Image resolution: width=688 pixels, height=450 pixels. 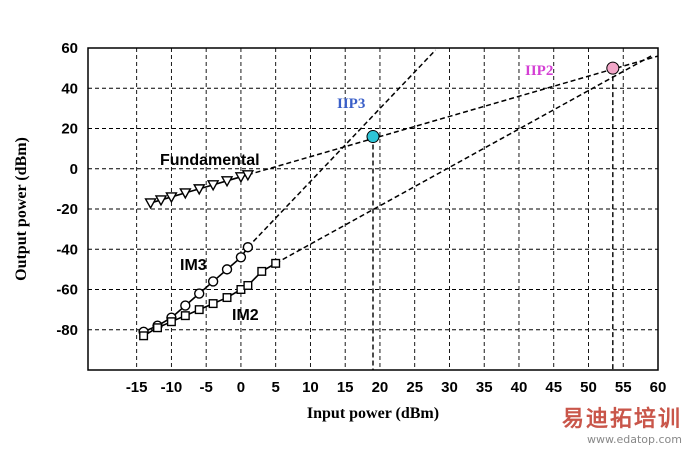 What do you see at coordinates (613, 68) in the screenshot?
I see `iip2-point` at bounding box center [613, 68].